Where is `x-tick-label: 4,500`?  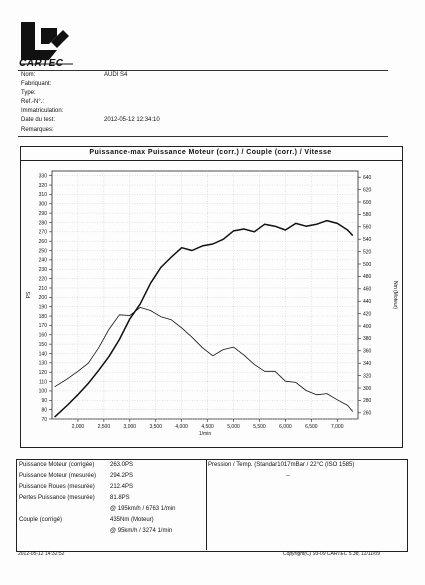 x-tick-label: 4,500 is located at coordinates (207, 427).